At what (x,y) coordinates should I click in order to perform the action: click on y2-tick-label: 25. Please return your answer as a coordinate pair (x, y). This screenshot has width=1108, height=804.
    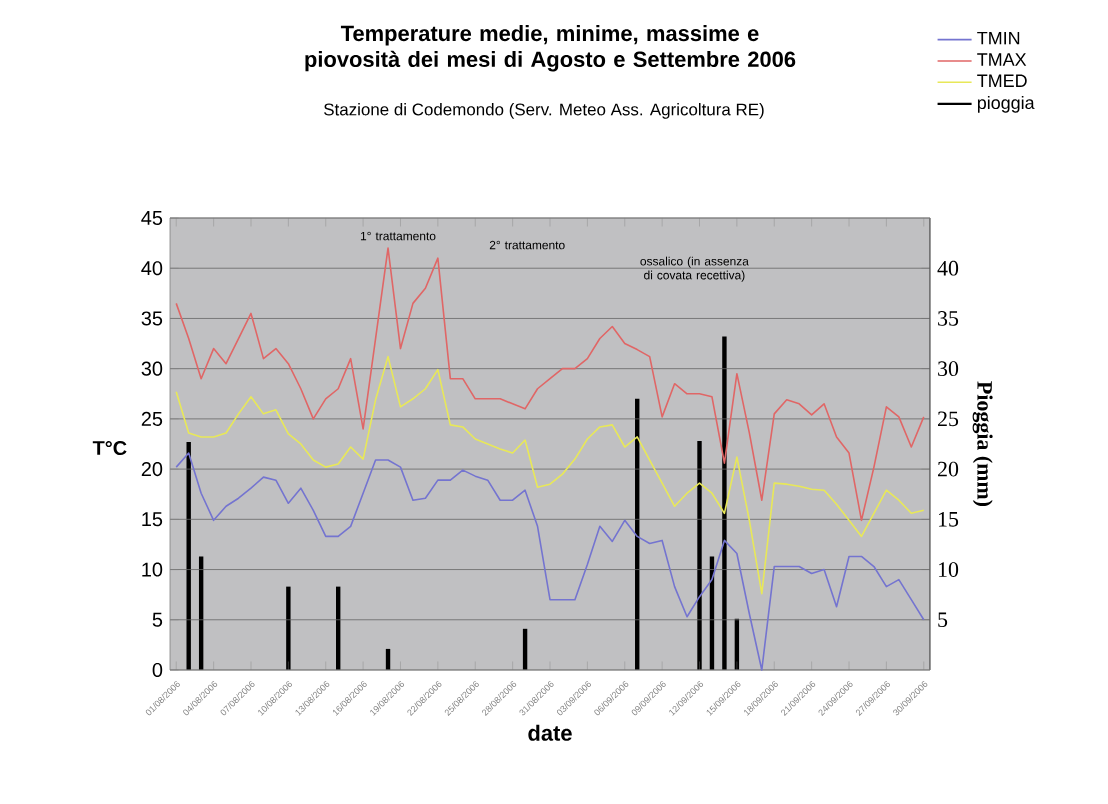
    Looking at the image, I should click on (948, 419).